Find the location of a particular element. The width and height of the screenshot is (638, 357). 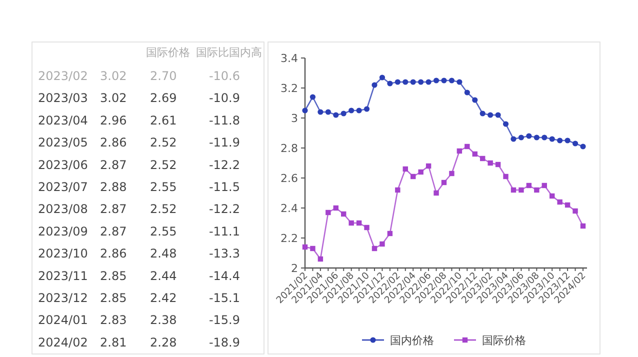

text: 2023/05 is located at coordinates (63, 143).